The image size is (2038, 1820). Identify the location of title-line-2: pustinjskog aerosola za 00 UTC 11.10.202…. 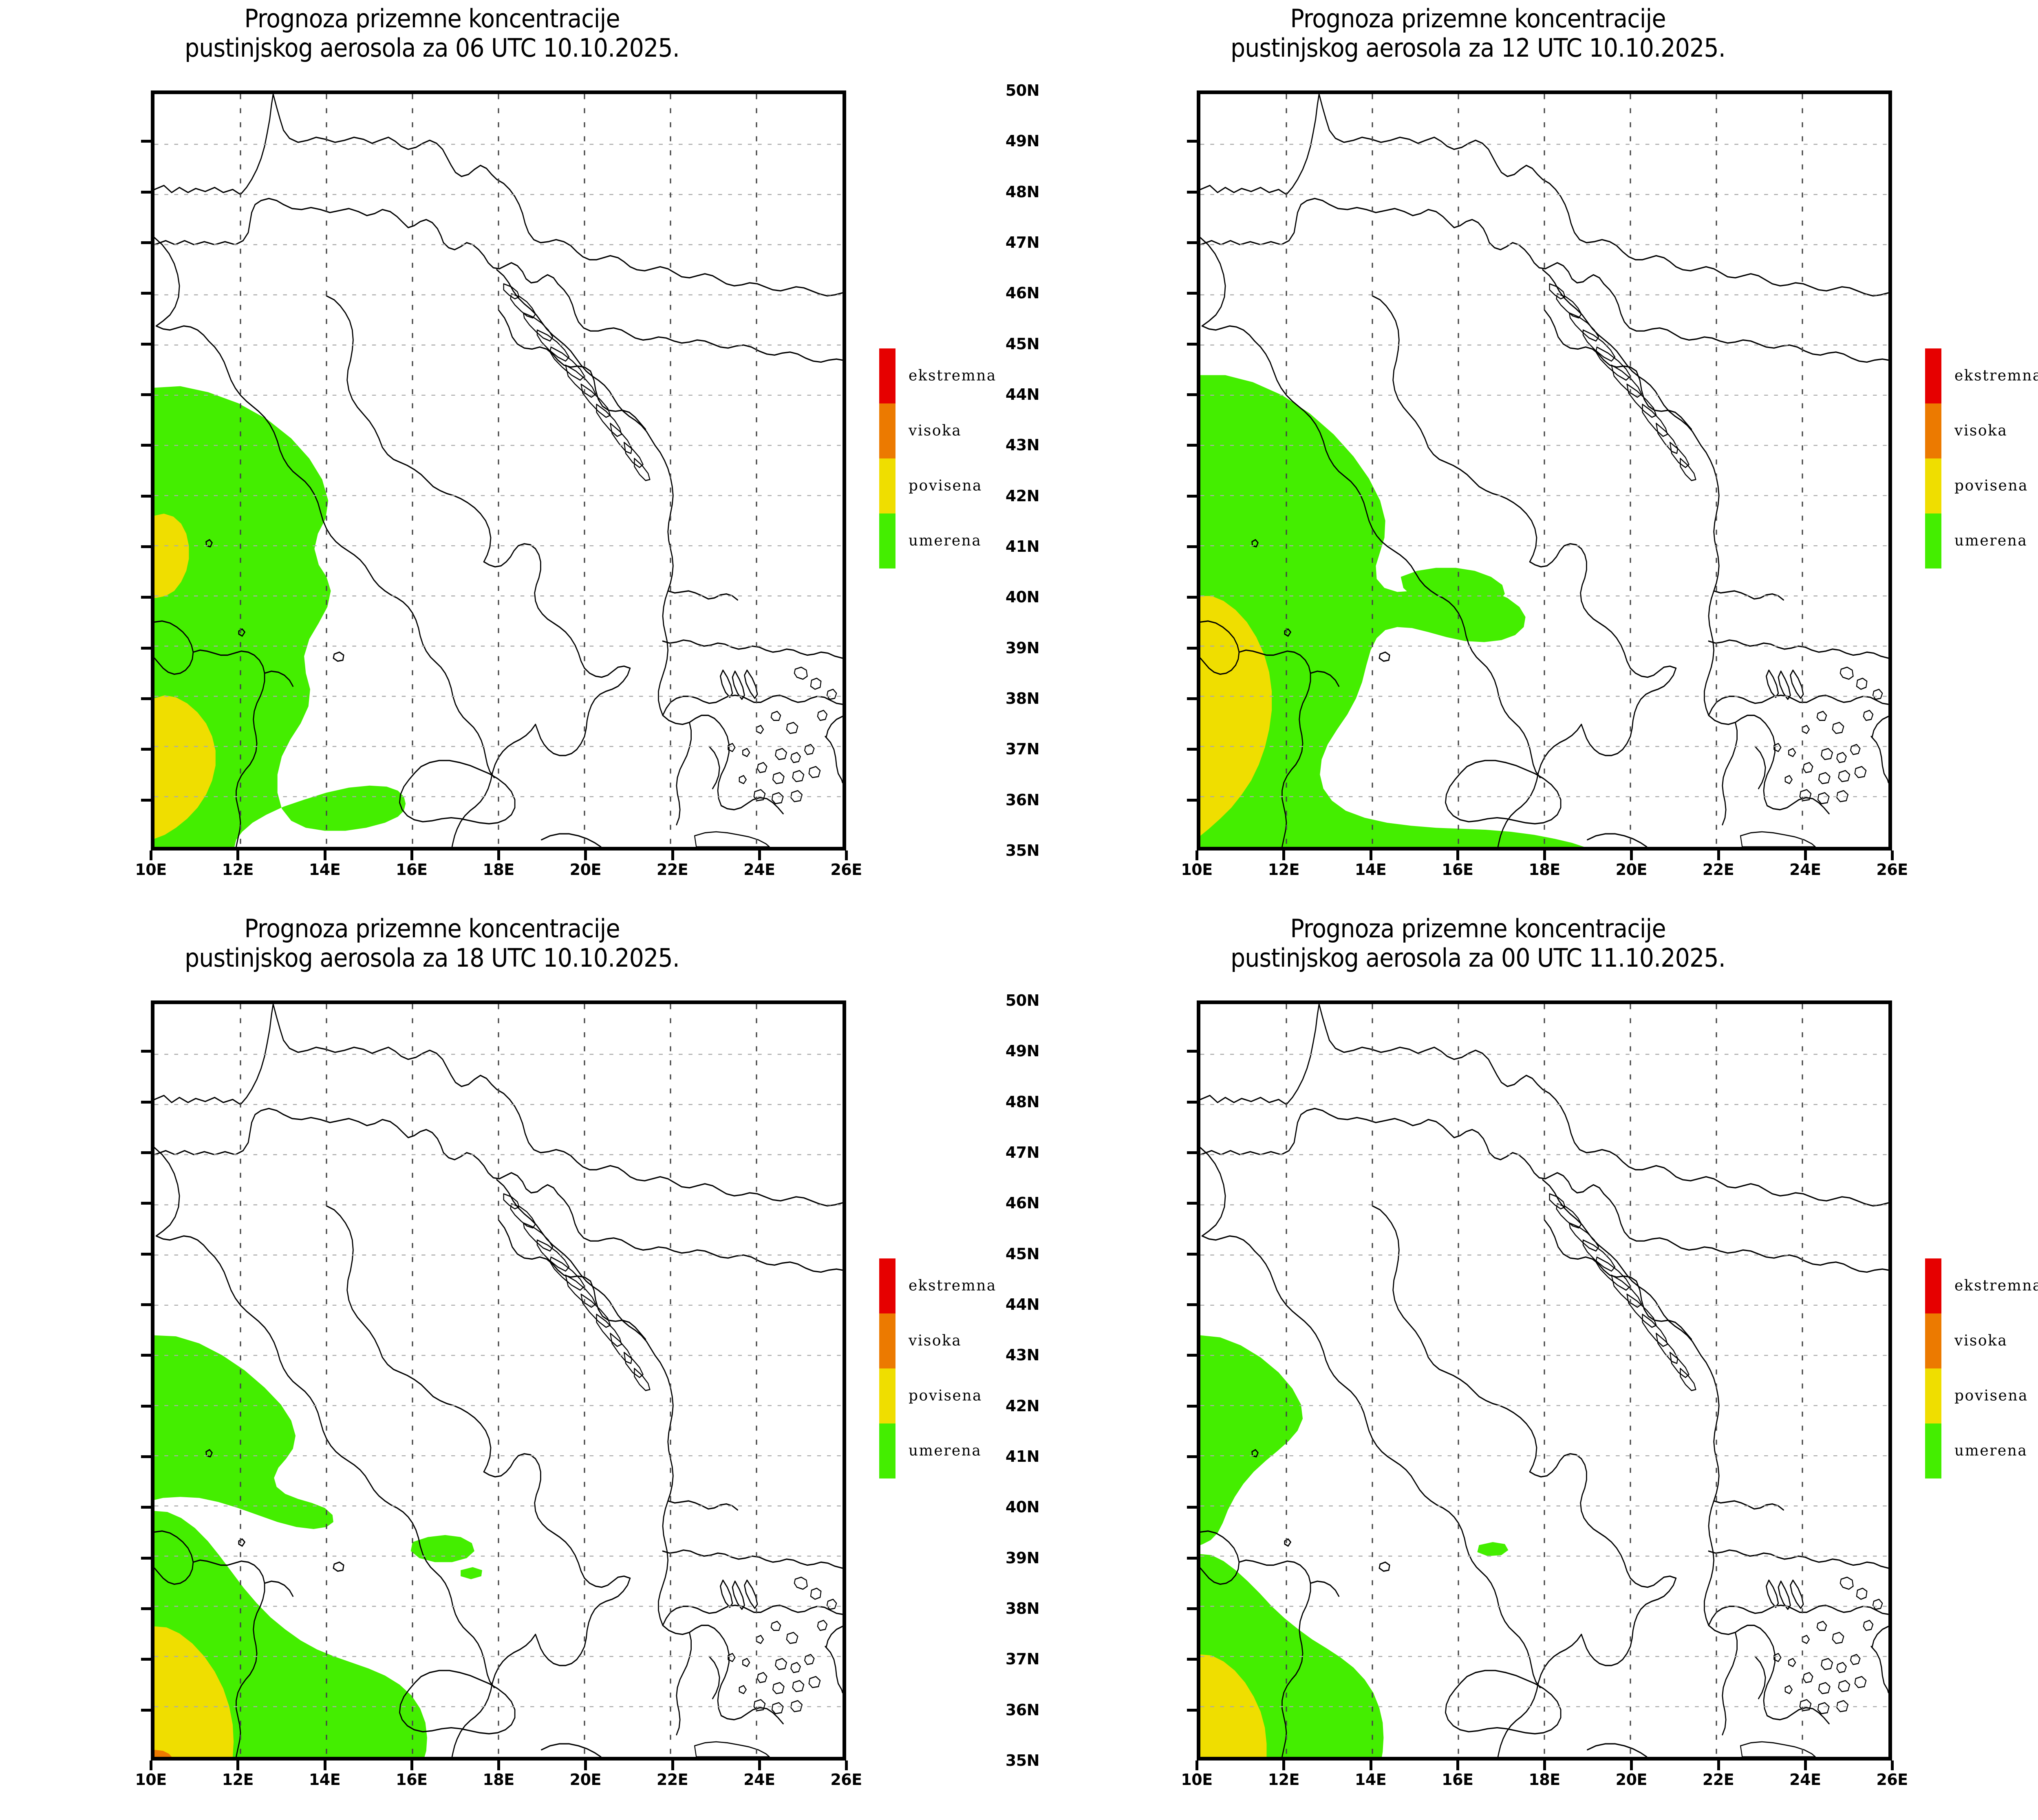
(1479, 958).